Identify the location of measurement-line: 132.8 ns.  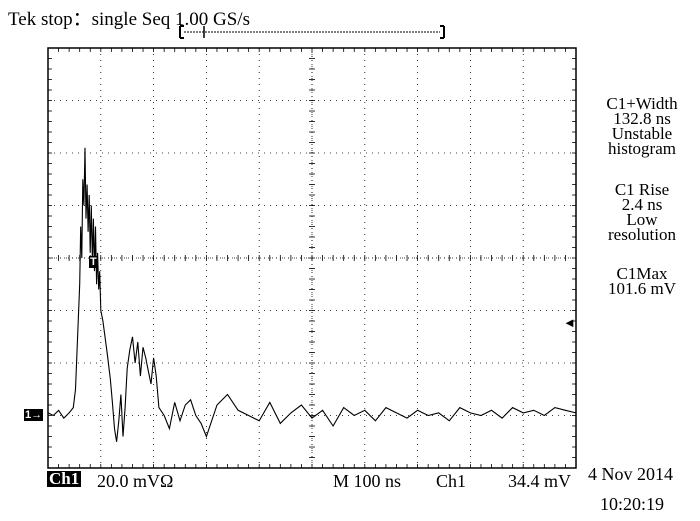
(642, 118).